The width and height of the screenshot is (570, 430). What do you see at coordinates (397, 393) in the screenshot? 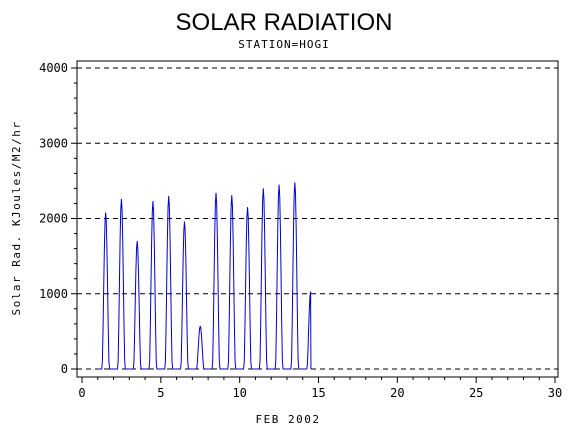
I see `x-tick-label-20: 20` at bounding box center [397, 393].